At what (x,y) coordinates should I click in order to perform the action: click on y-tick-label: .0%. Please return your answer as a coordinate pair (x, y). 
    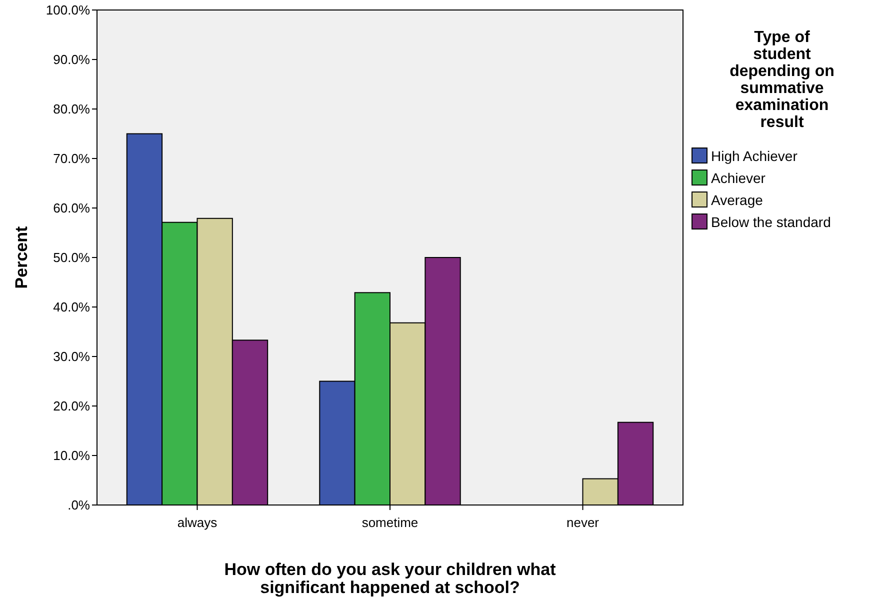
    Looking at the image, I should click on (79, 505).